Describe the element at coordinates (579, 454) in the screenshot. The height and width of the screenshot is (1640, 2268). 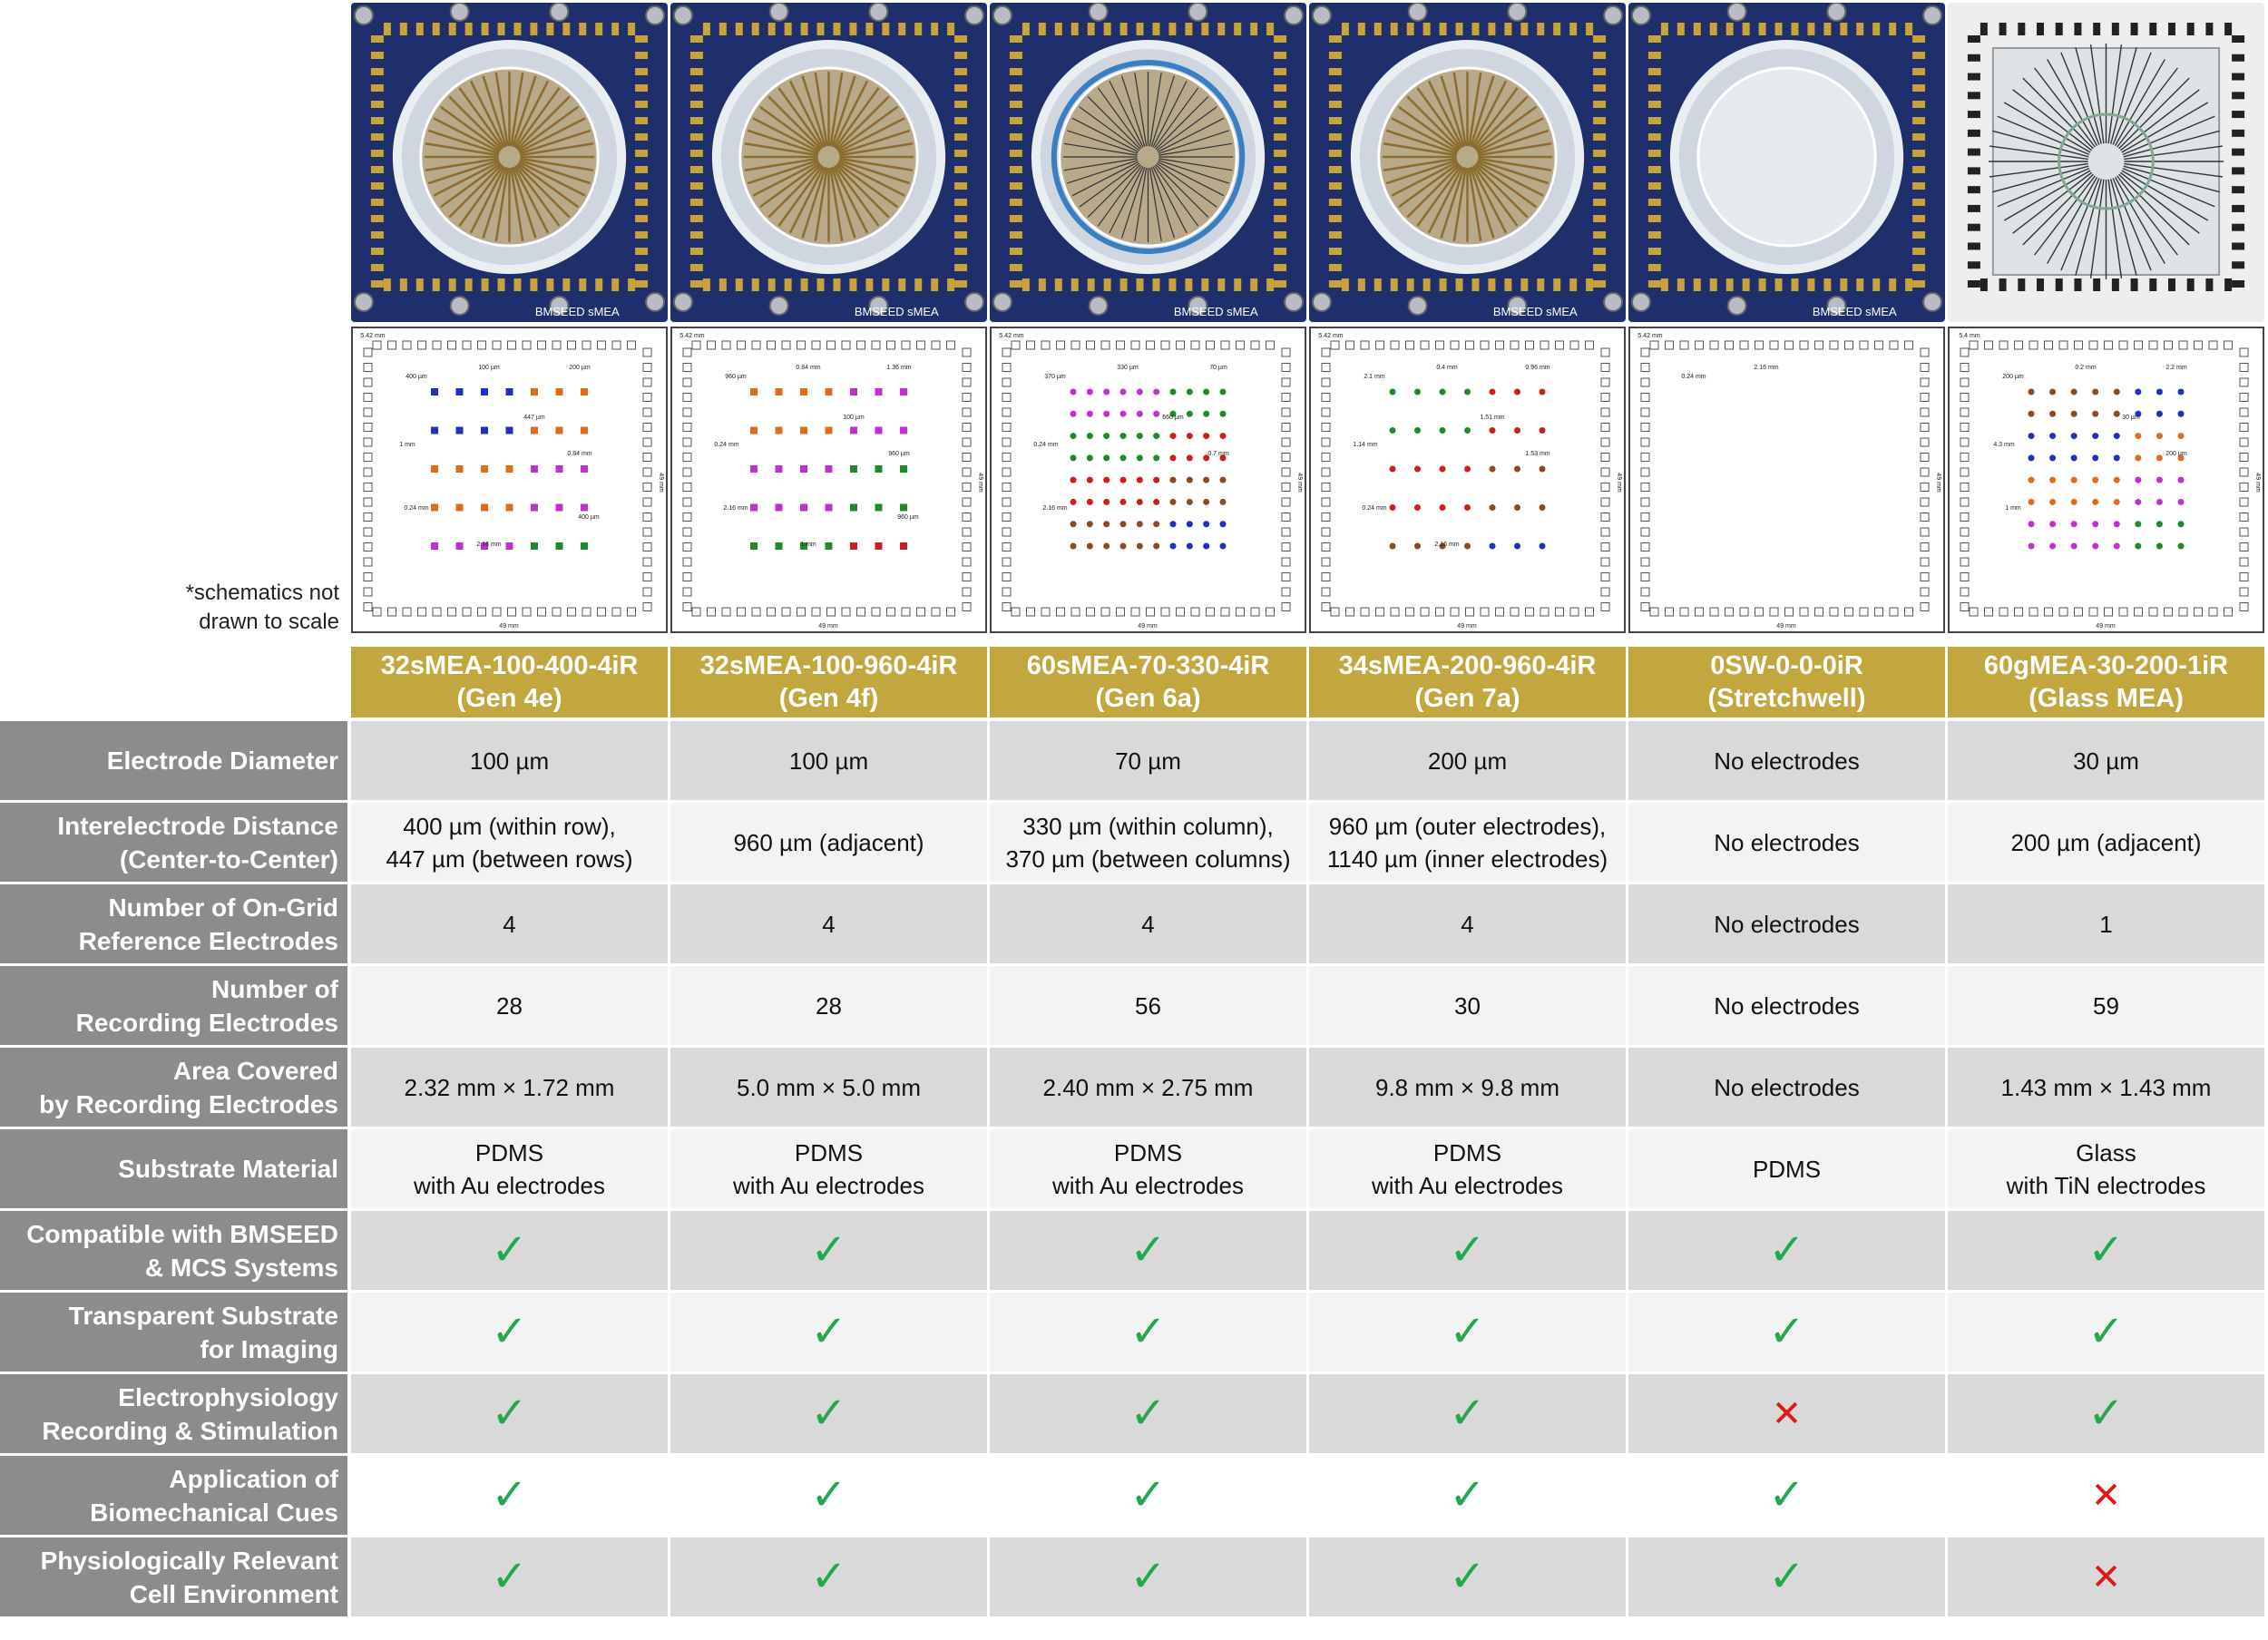
I see `schematic-dimension-label: 0.84 mm` at that location.